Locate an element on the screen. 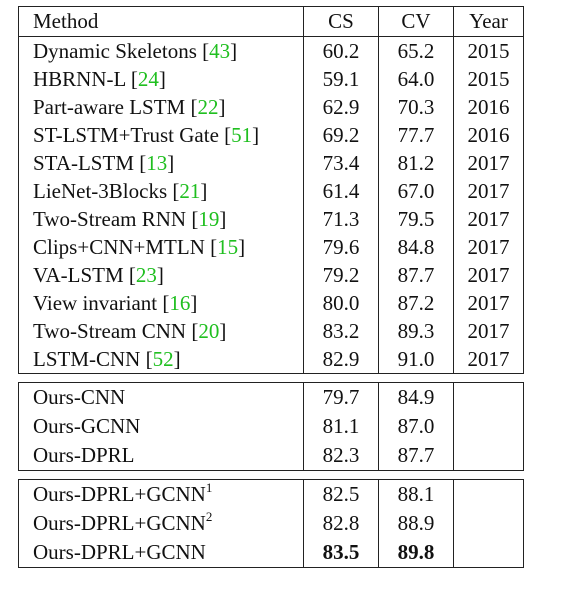  method-cell: VA-LSTM [23] is located at coordinates (98, 274).